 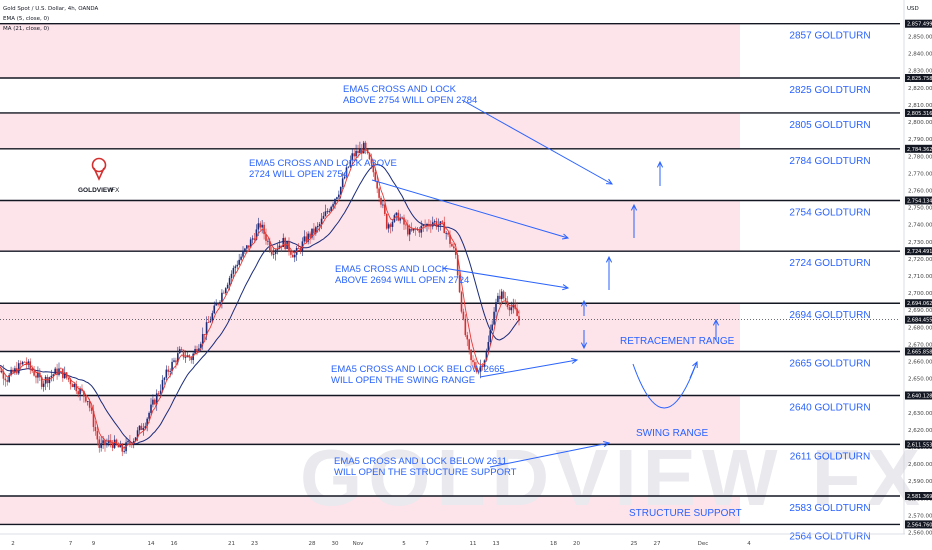 What do you see at coordinates (452, 540) in the screenshot?
I see `time-axis: 2 7 9 14 16 21 23 28 30 Nov 5 7 11 13 18 20 25 27 Dec 4` at bounding box center [452, 540].